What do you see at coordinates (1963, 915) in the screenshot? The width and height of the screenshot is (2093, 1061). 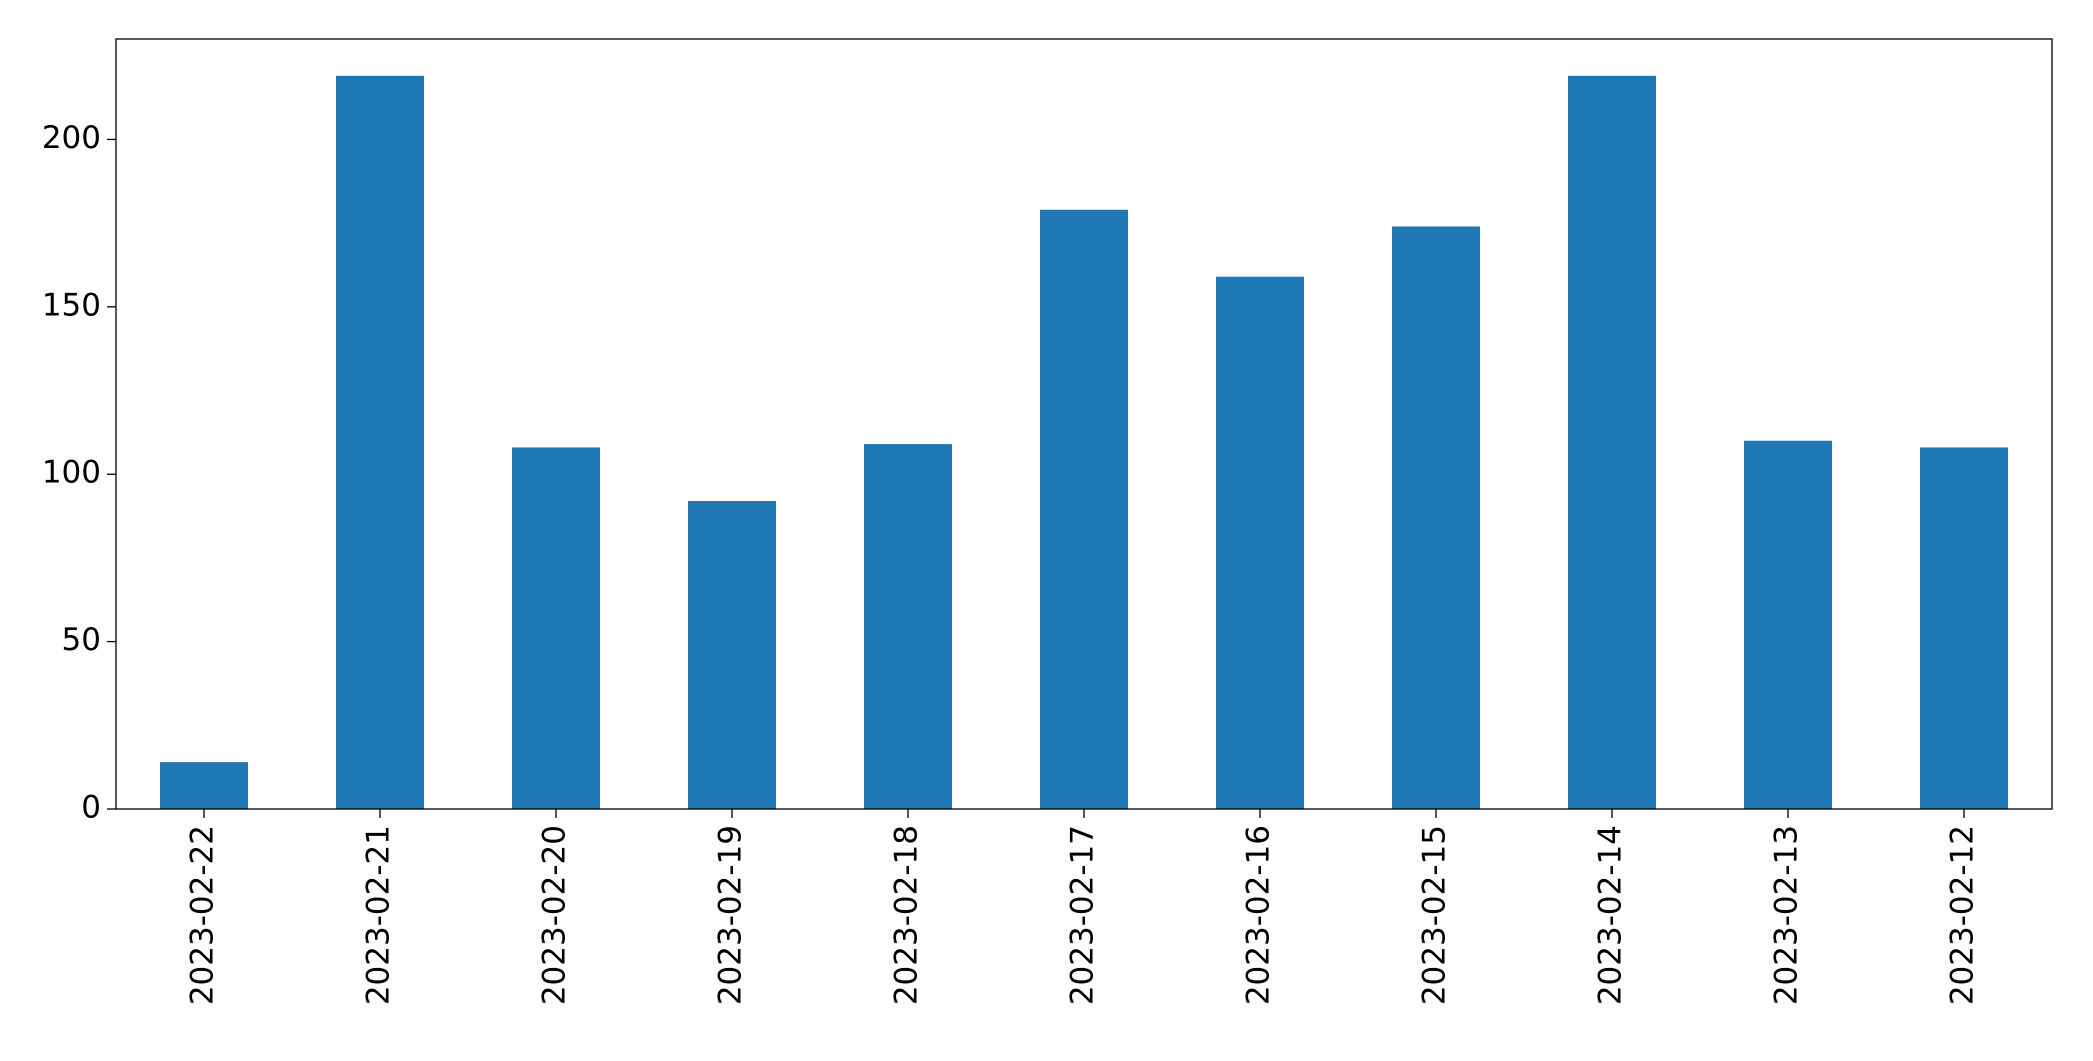 I see `x-tick-label: 2023-02-12` at bounding box center [1963, 915].